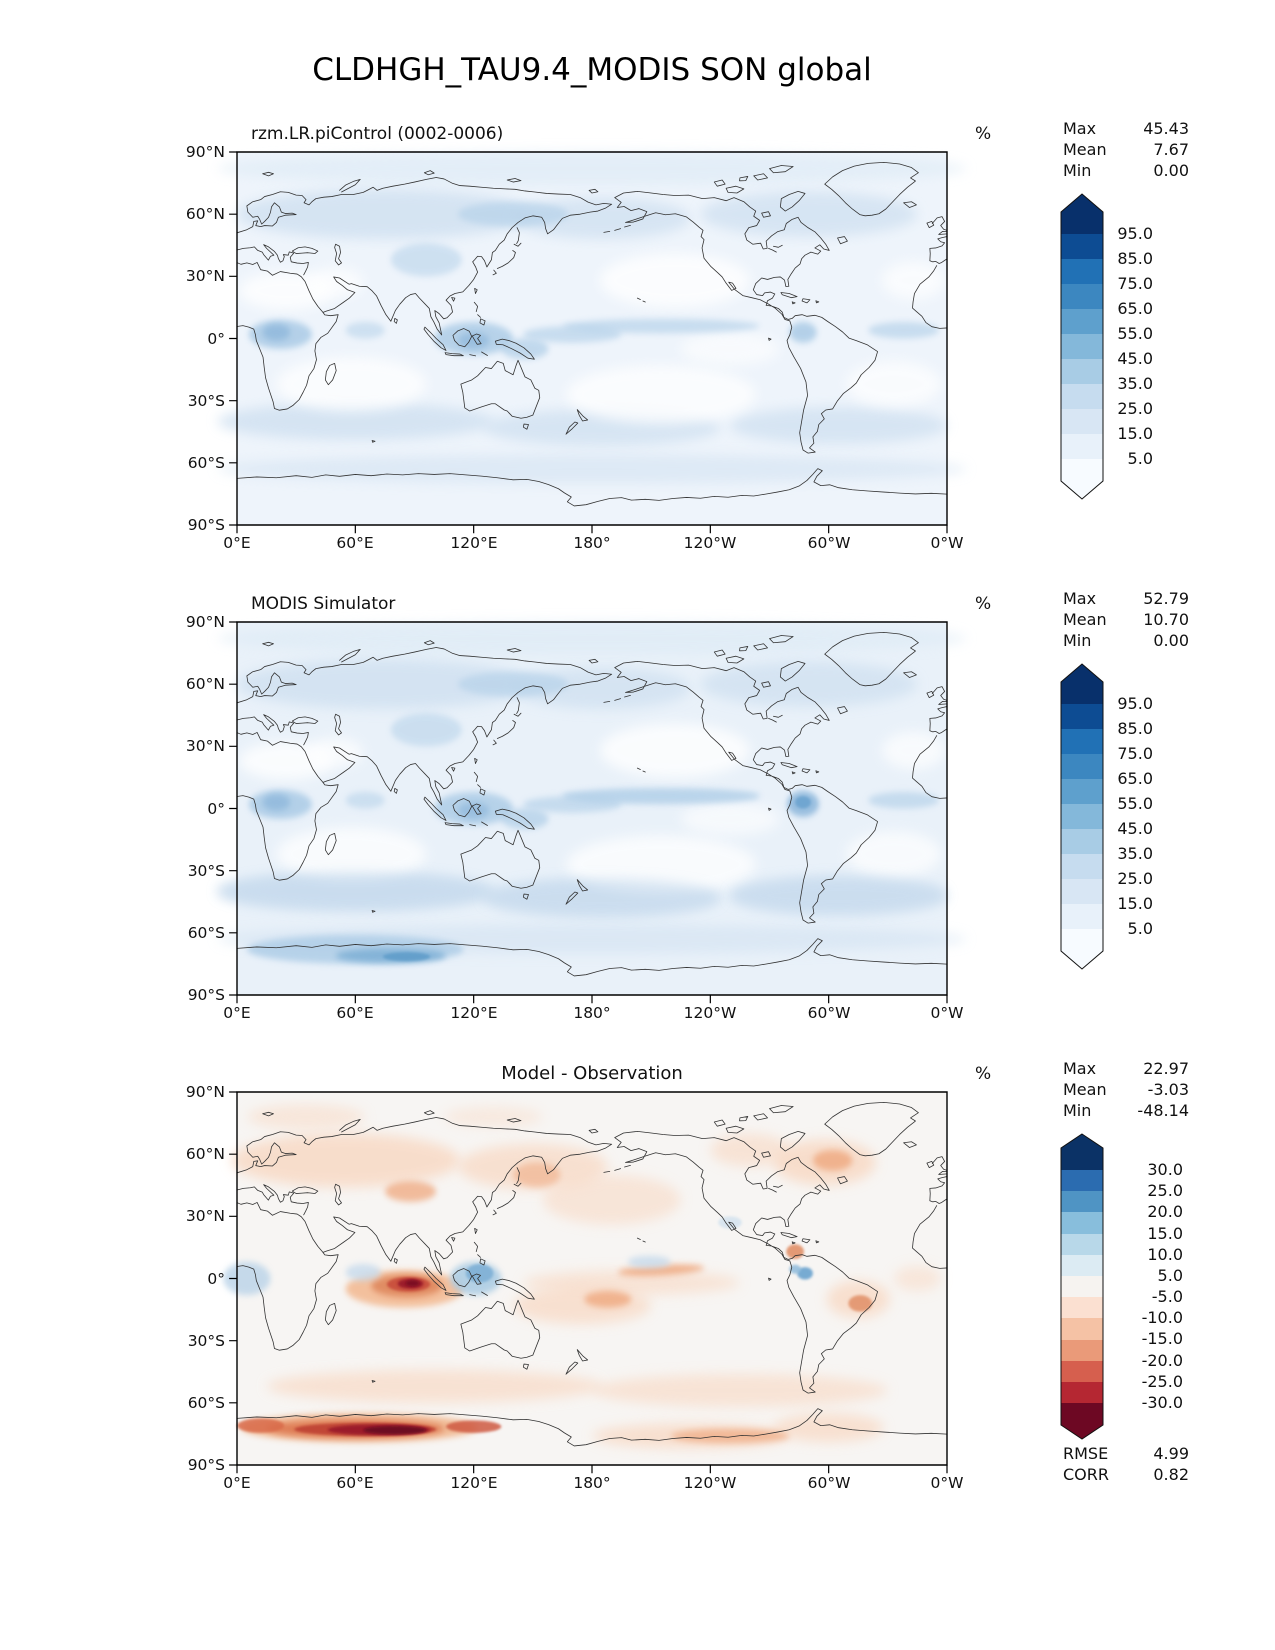 The image size is (1275, 1650). What do you see at coordinates (1086, 1474) in the screenshot?
I see `corr-label: CORR` at bounding box center [1086, 1474].